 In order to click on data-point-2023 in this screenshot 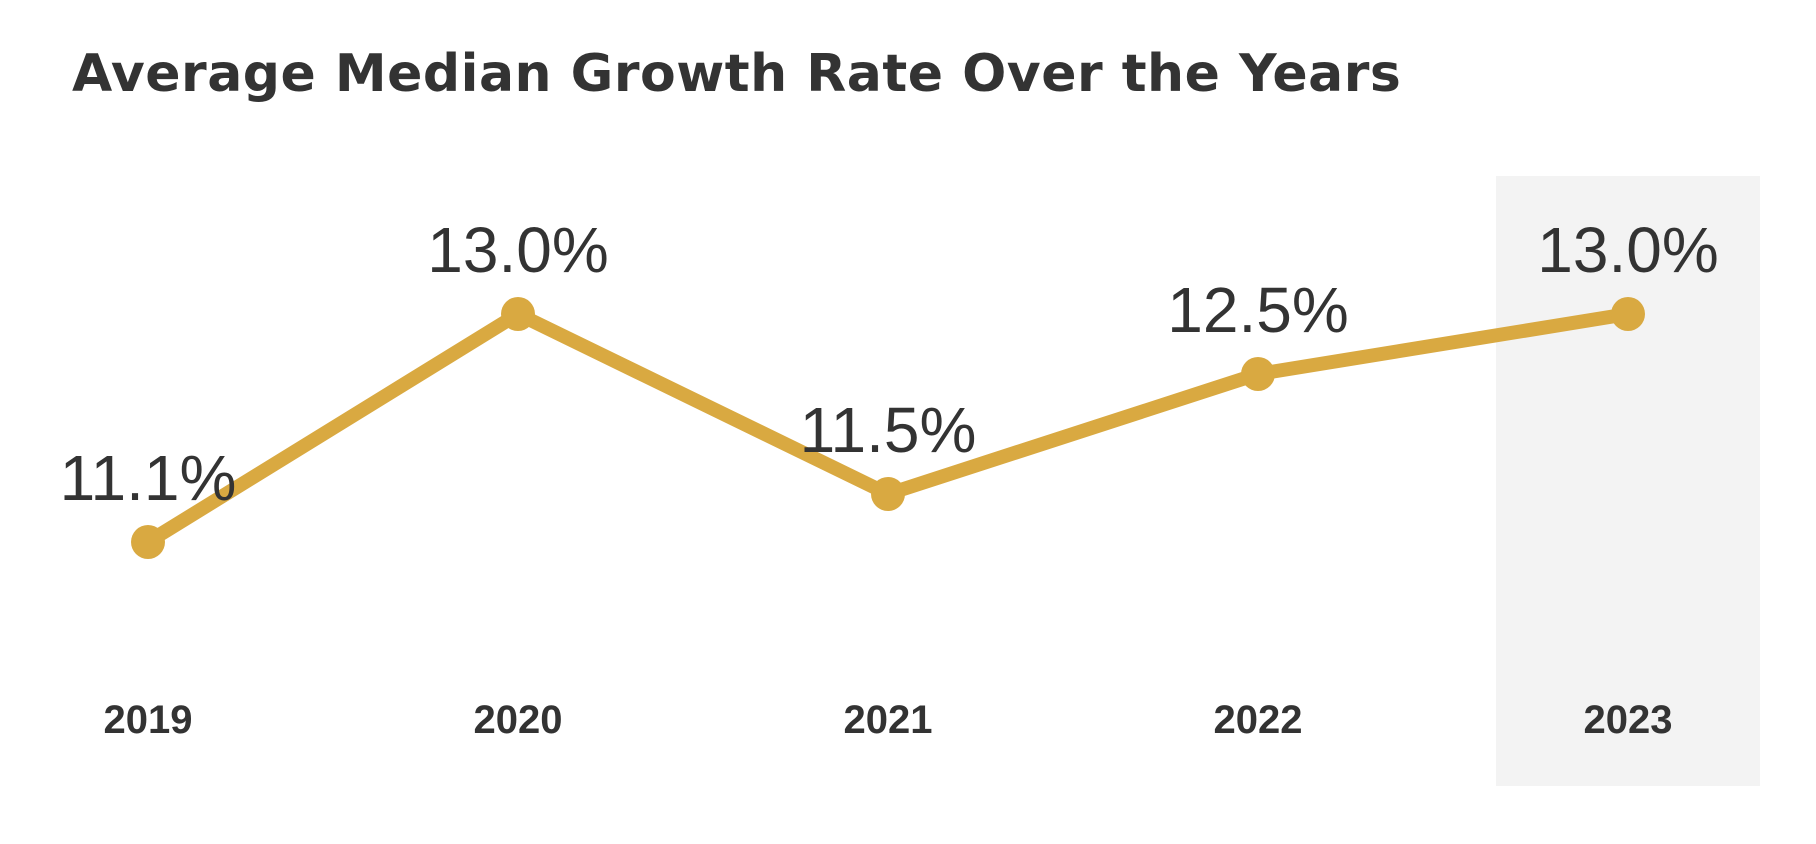, I will do `click(1628, 314)`.